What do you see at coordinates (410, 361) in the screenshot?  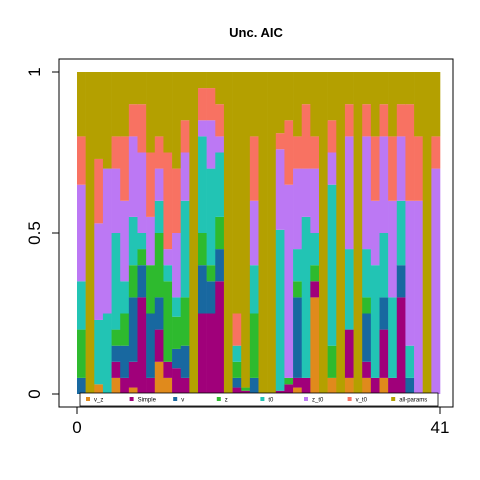 I see `bar-segment-39-t0` at bounding box center [410, 361].